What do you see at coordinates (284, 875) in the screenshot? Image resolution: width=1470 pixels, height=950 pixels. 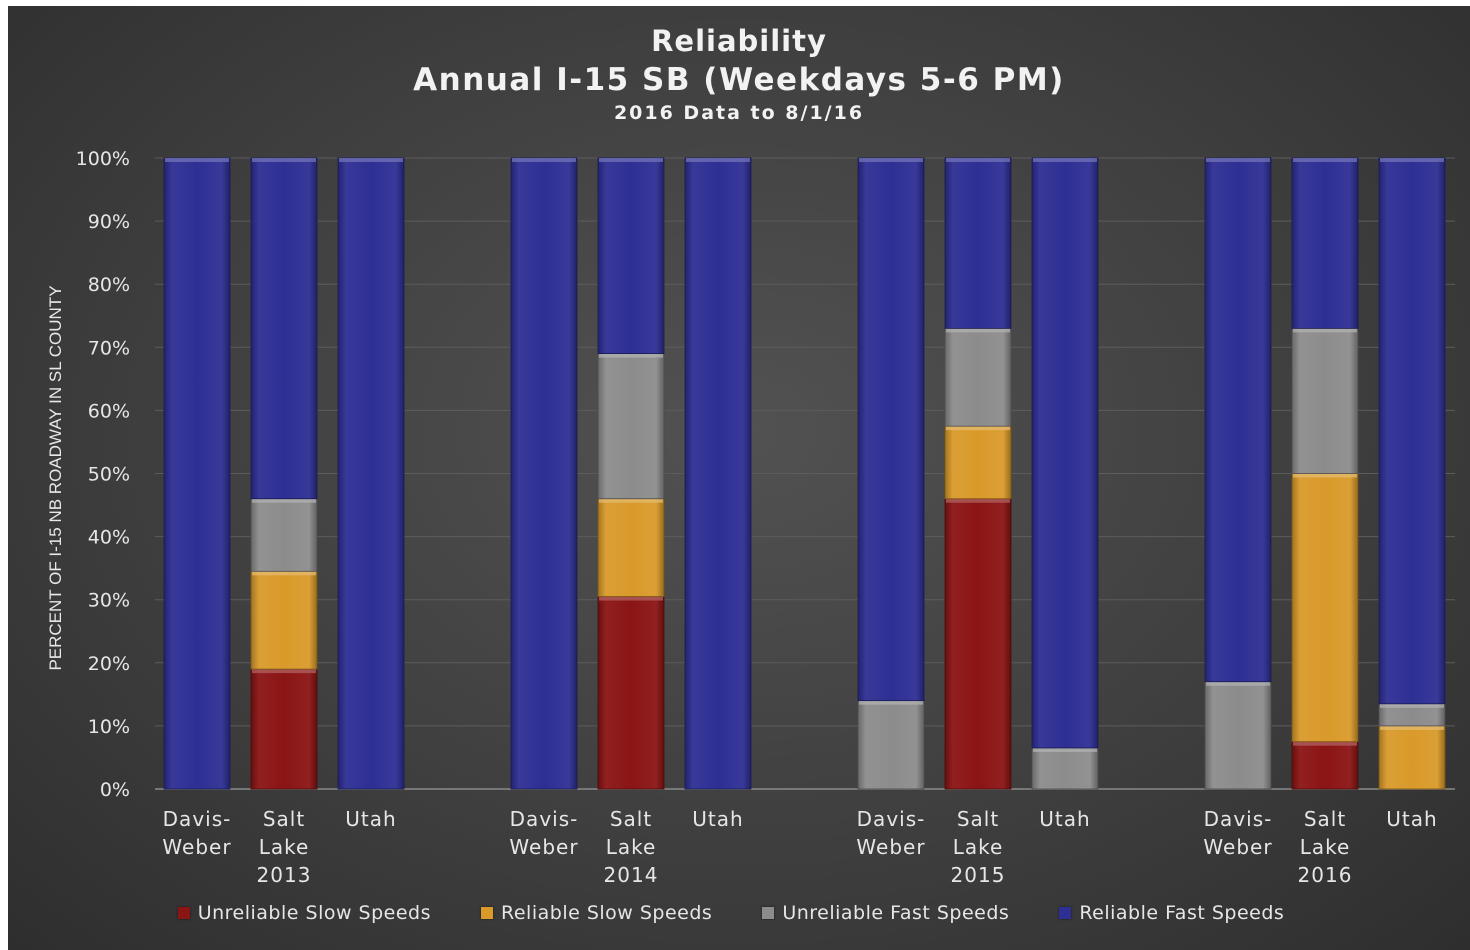 I see `x-group-year-label: 2013` at bounding box center [284, 875].